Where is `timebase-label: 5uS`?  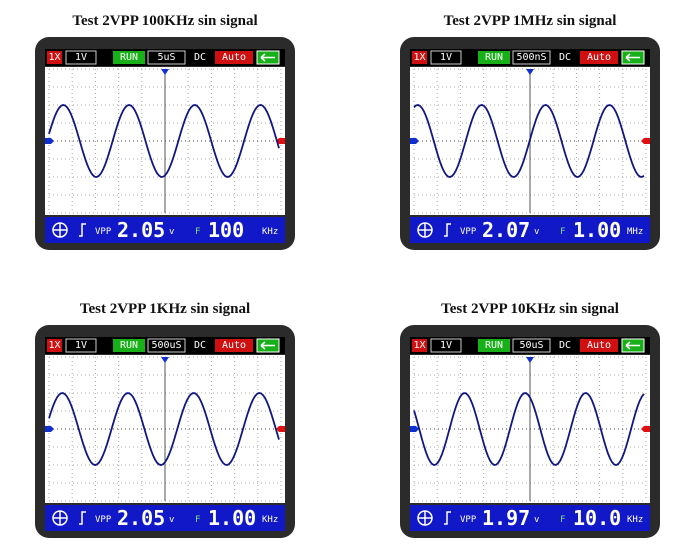
timebase-label: 5uS is located at coordinates (166, 57).